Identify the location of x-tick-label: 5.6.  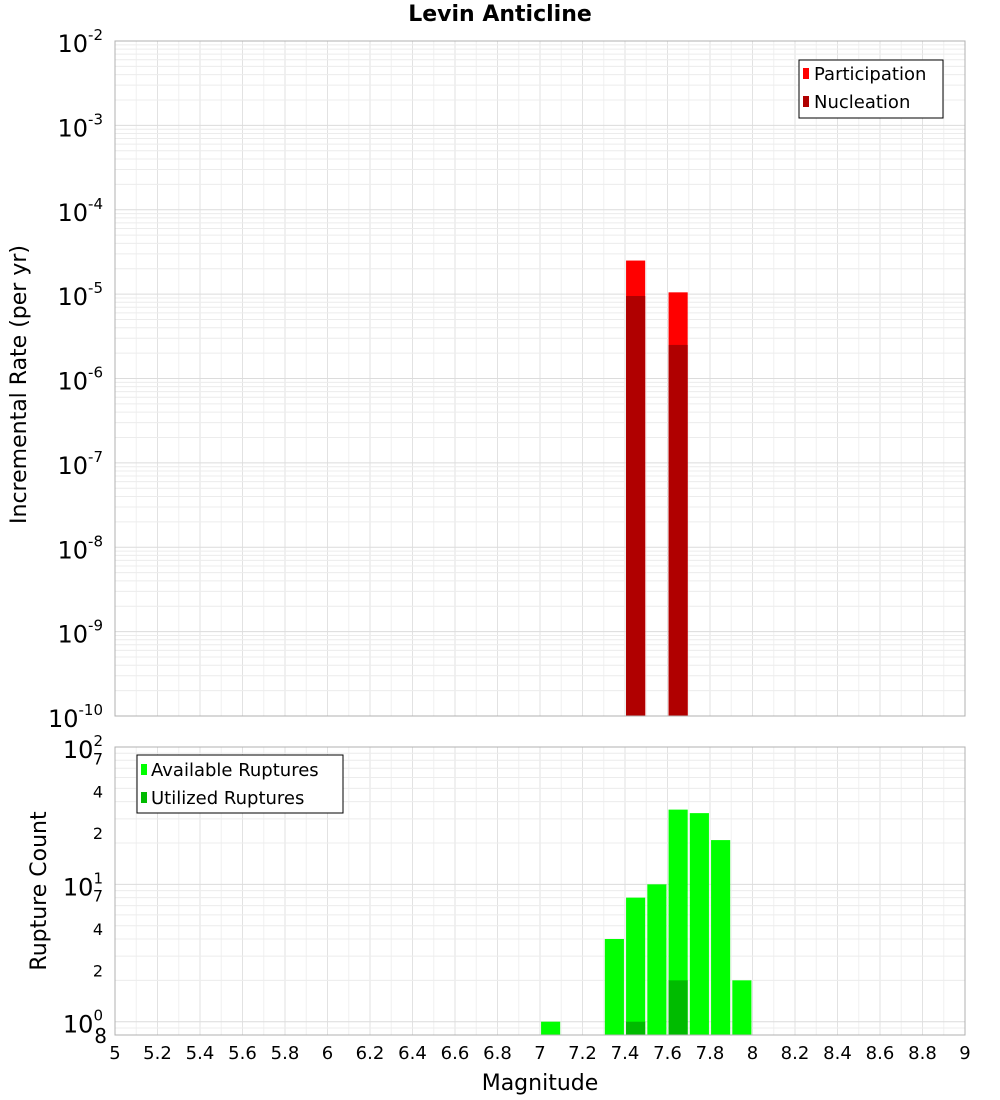
(242, 1053).